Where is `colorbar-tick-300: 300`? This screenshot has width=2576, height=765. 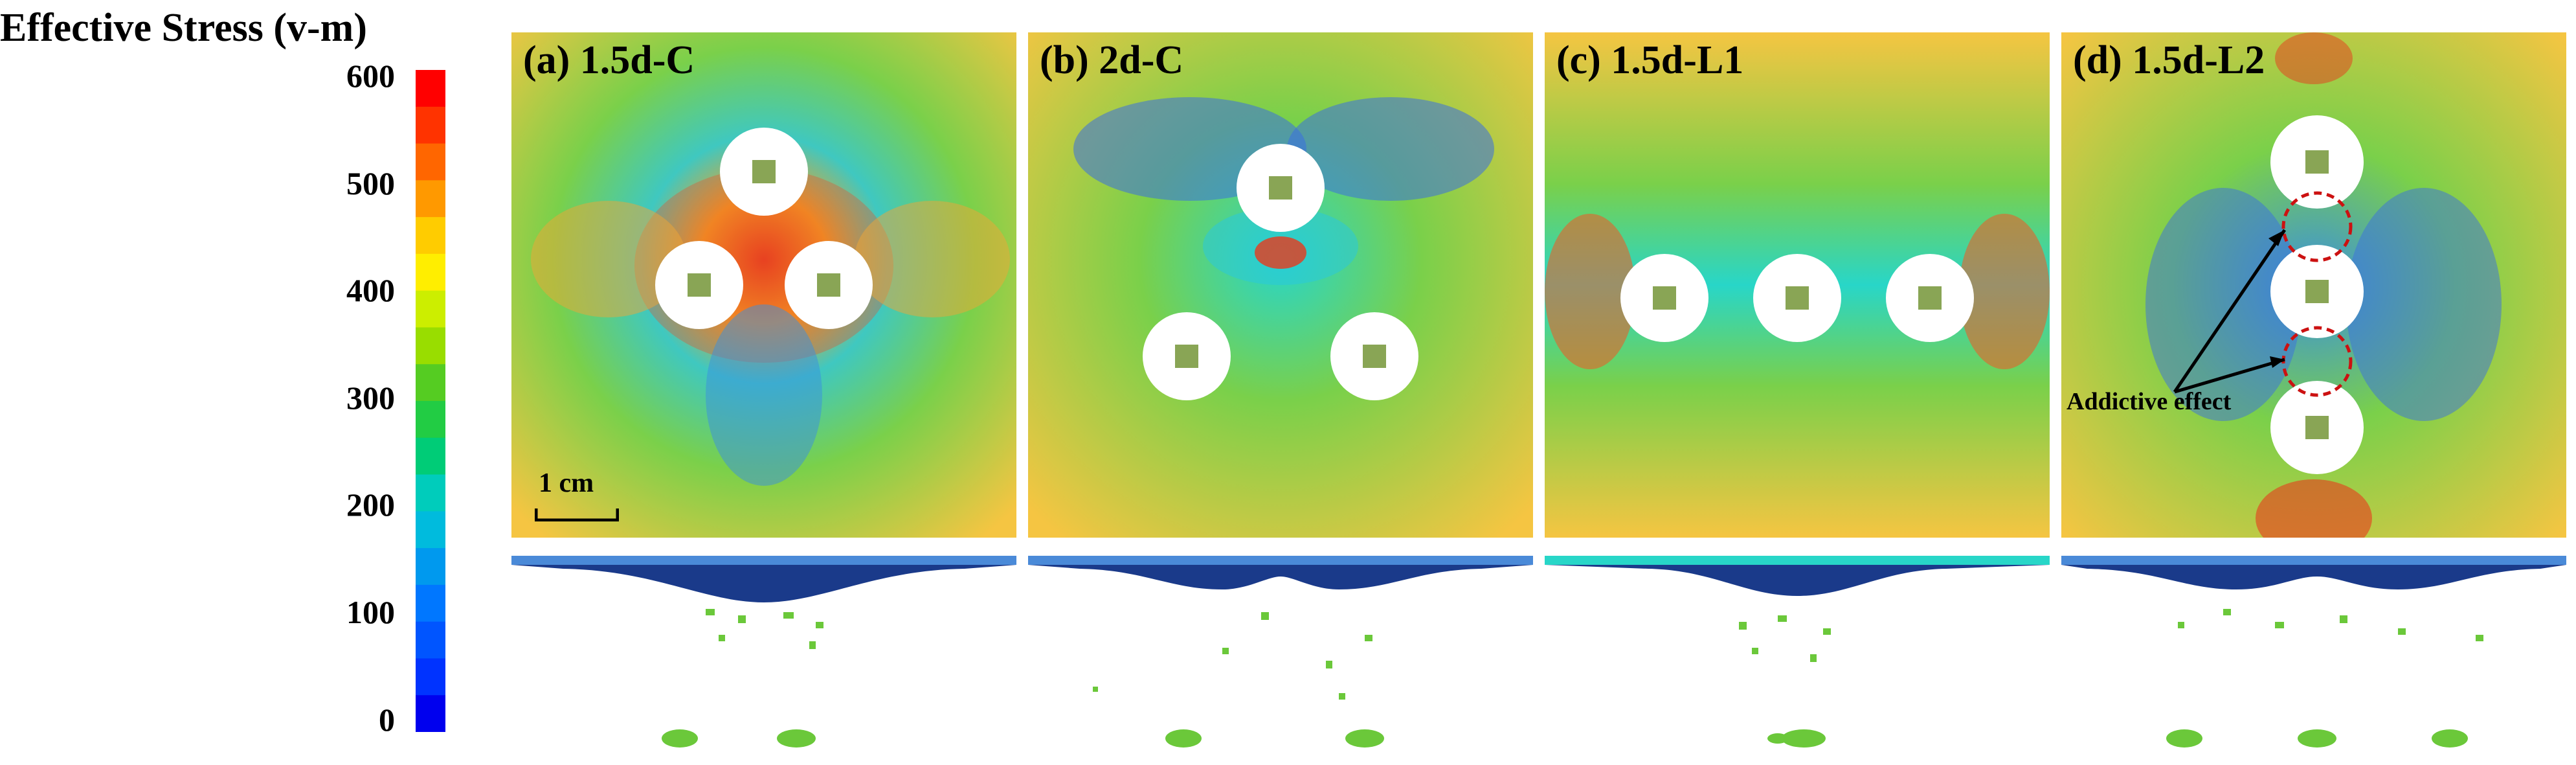
colorbar-tick-300: 300 is located at coordinates (370, 398).